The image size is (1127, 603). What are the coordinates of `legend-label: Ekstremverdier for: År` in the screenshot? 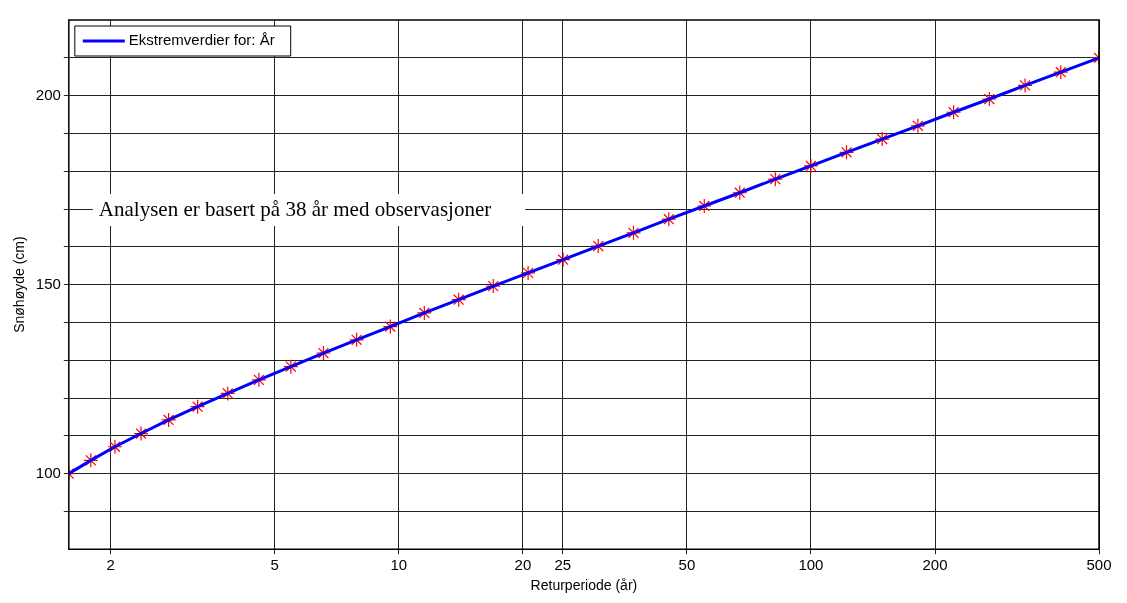 It's located at (201, 40).